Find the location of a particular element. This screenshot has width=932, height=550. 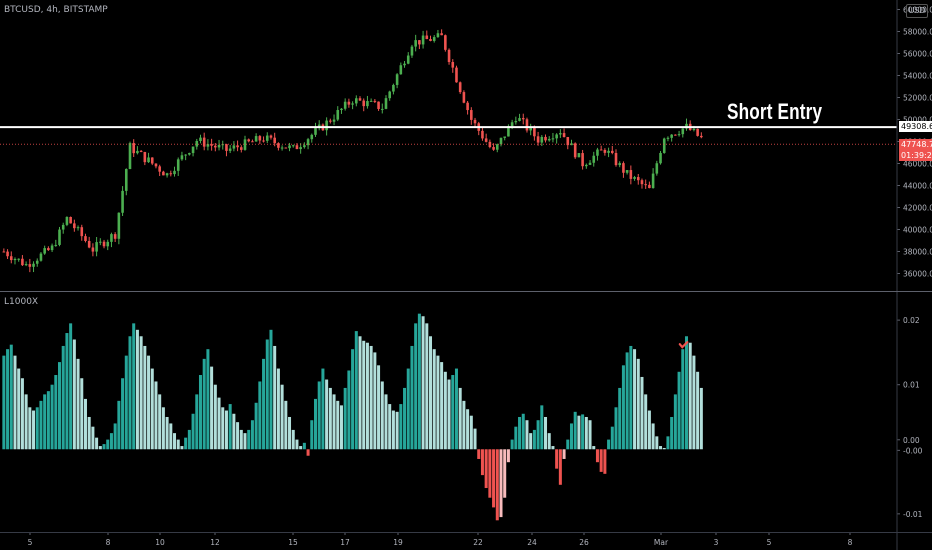

time-tick-label: 5 is located at coordinates (30, 542).